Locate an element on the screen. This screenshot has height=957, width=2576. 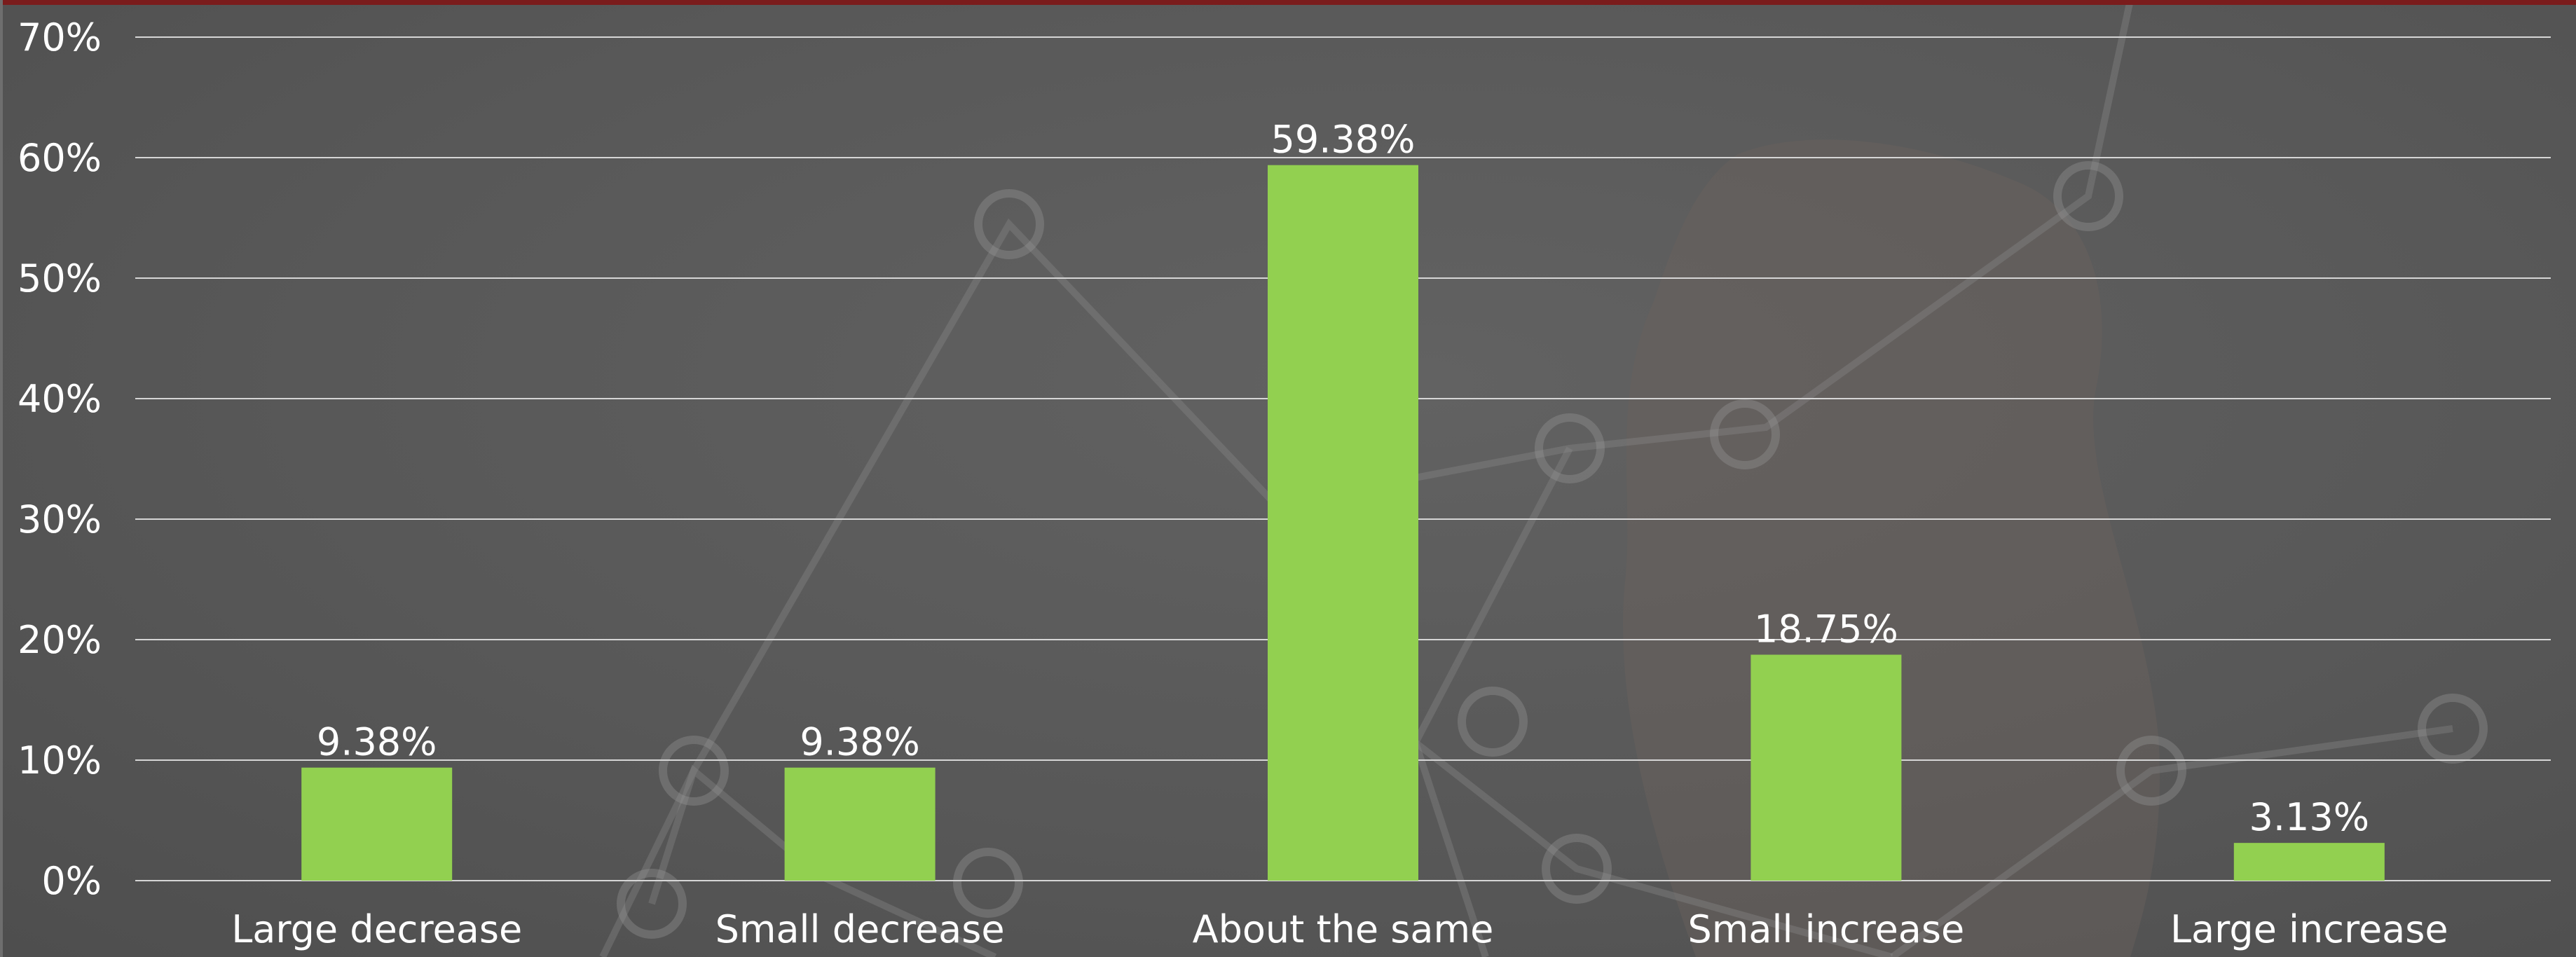
y-tick-label: 20% is located at coordinates (60, 640).